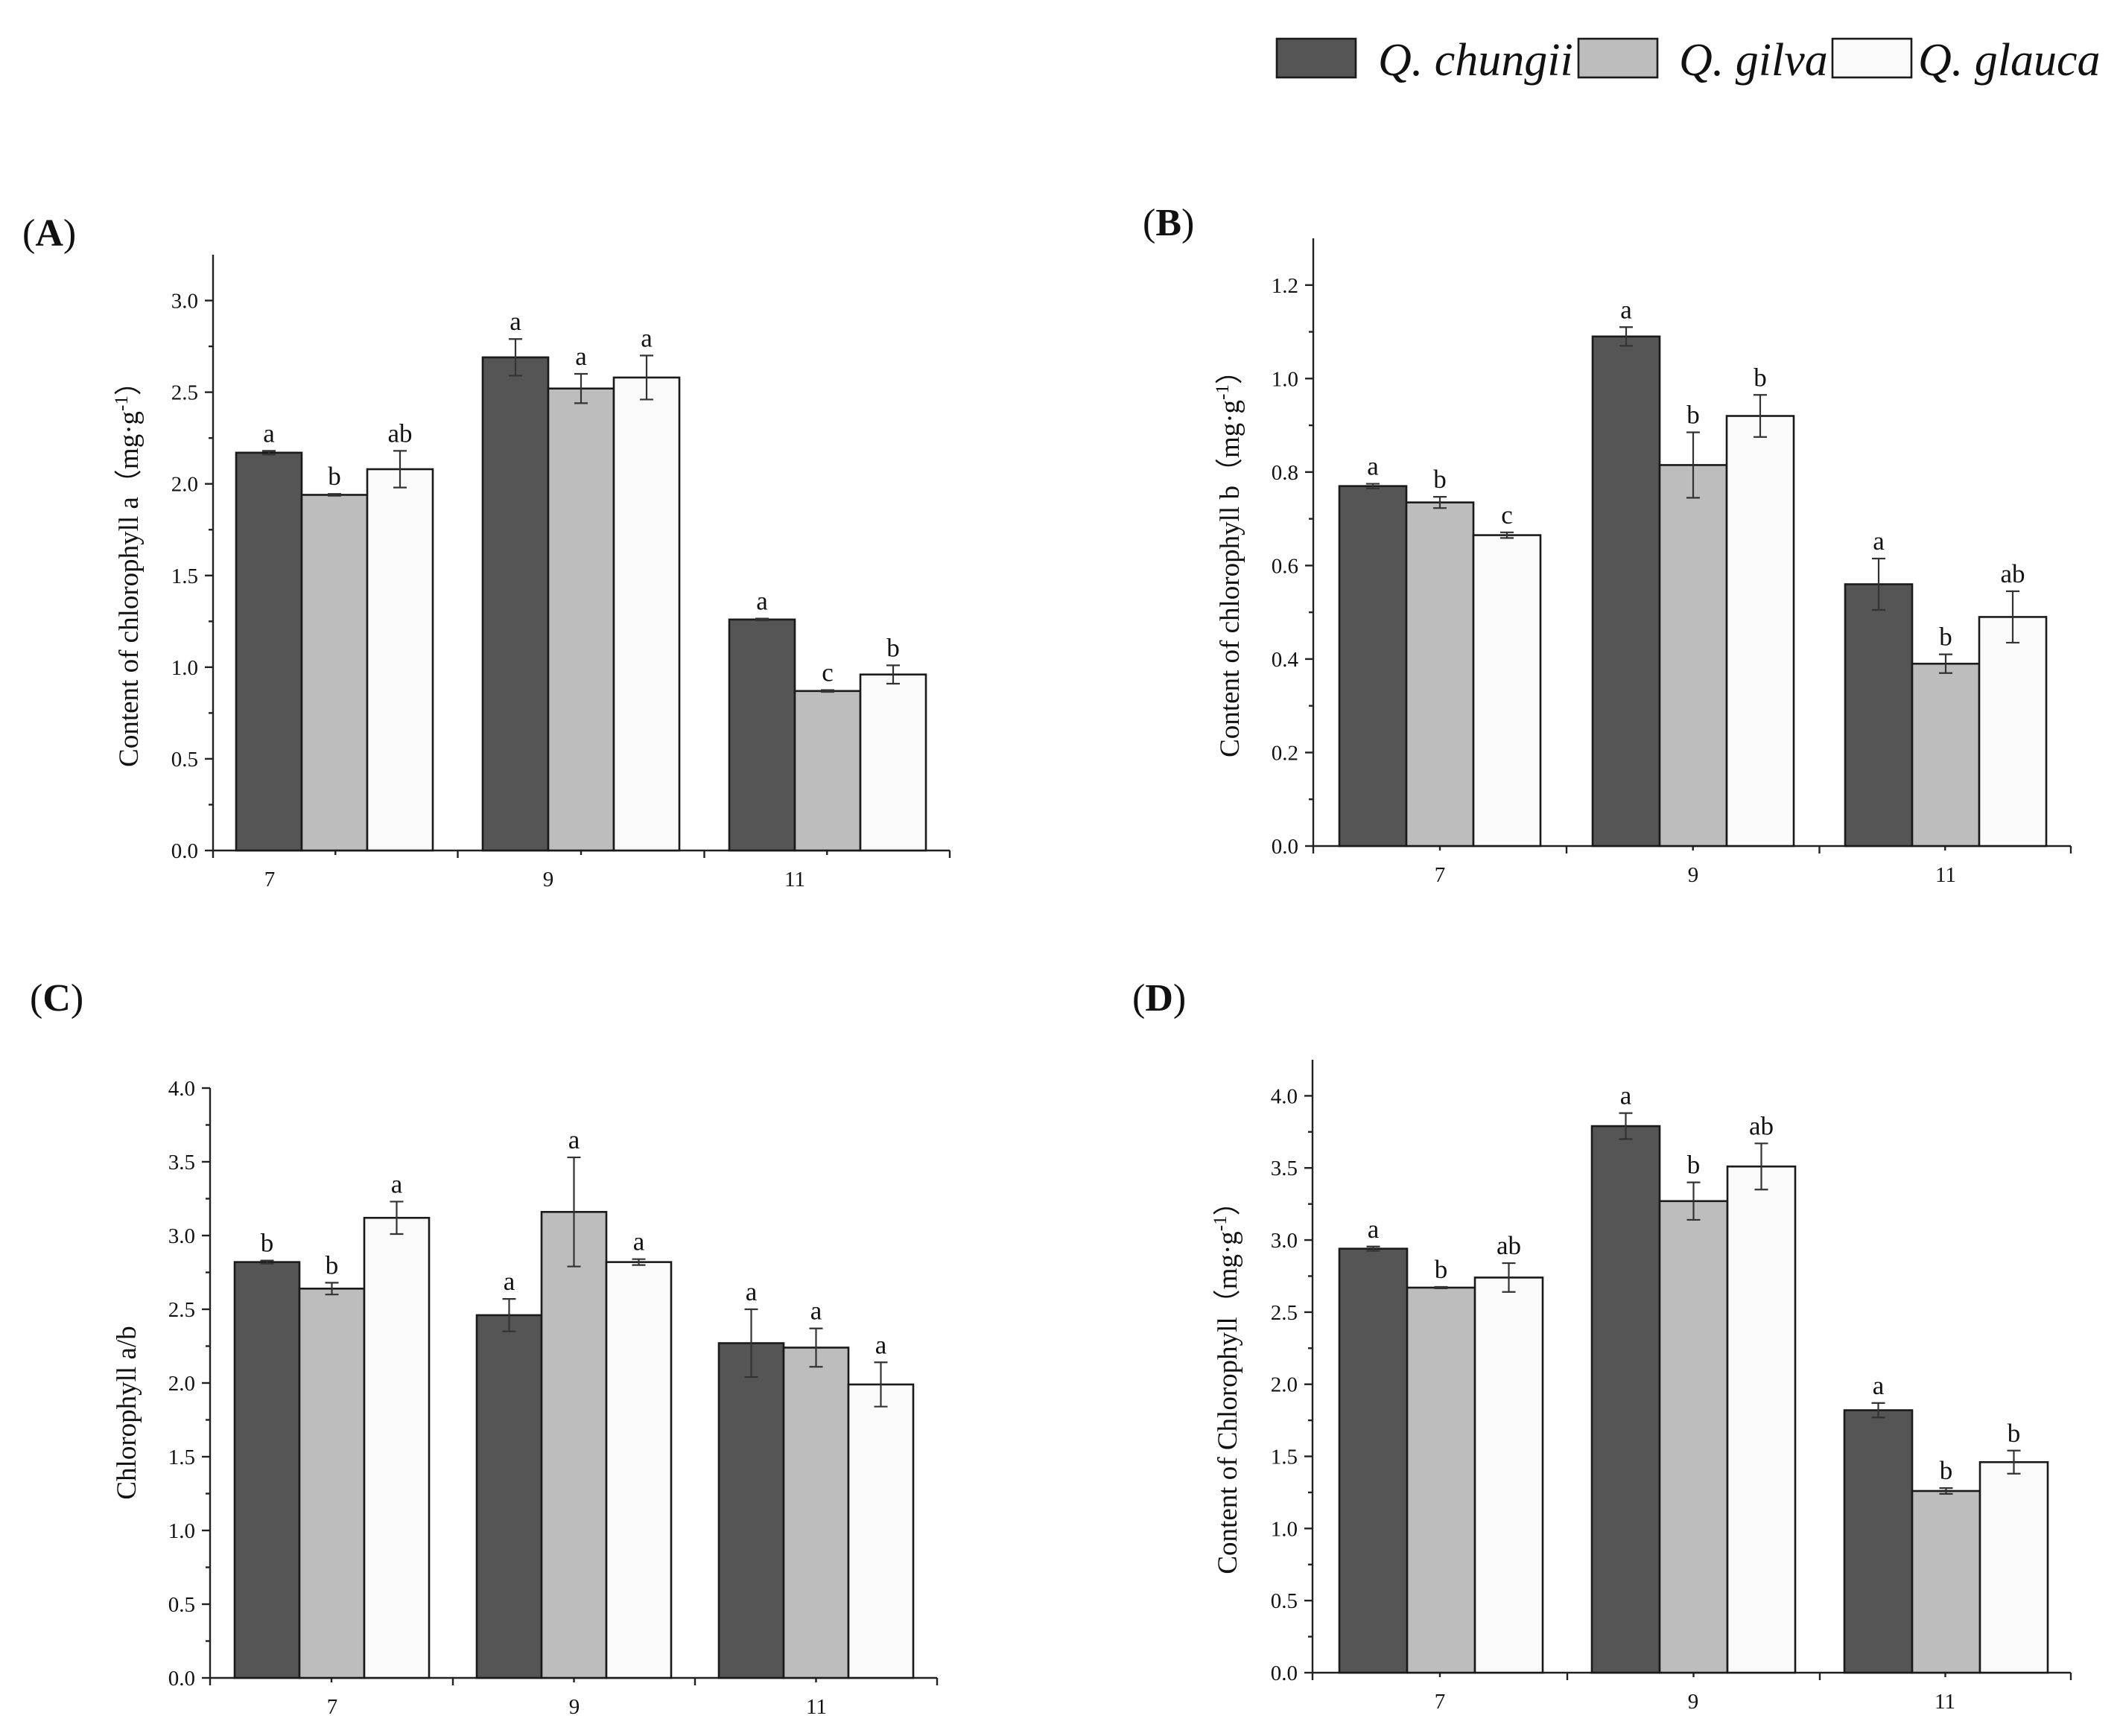  I want to click on y-axis-title: Content of chlorophyll b（mg·g-1）, so click(1229, 557).